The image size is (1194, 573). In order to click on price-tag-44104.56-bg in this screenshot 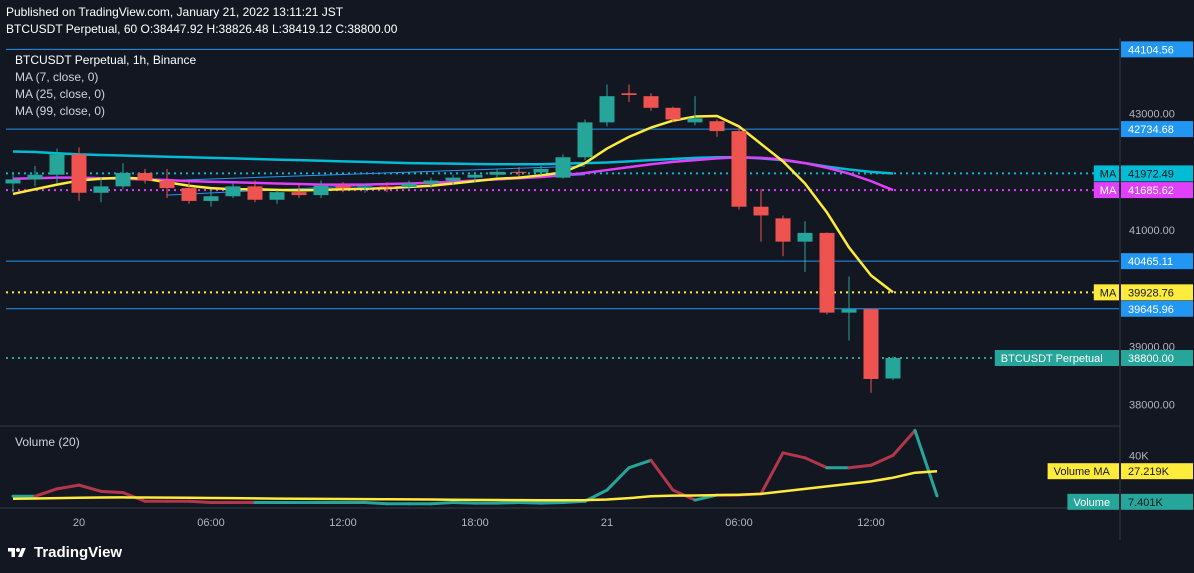, I will do `click(1157, 49)`.